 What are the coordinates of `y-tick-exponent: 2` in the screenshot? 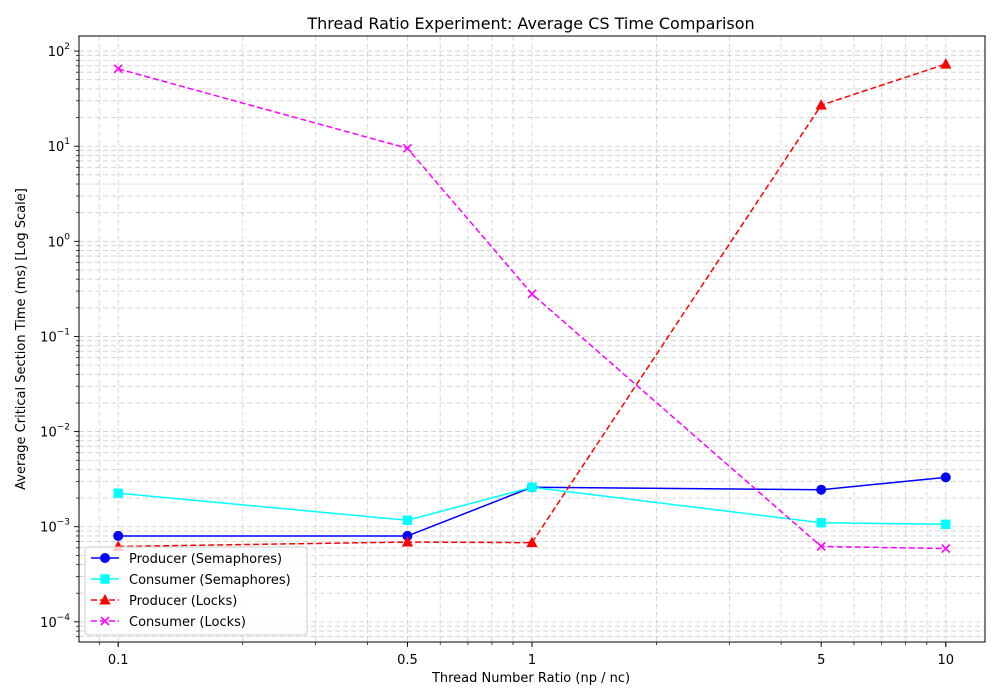 It's located at (67, 47).